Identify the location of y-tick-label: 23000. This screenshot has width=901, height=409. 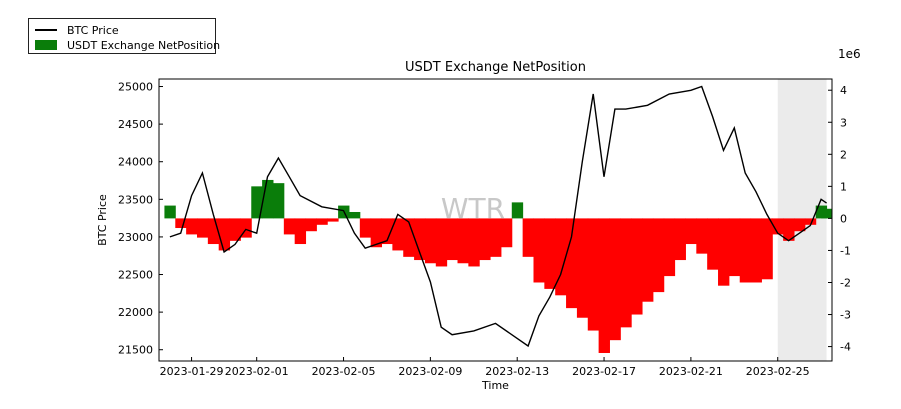
(135, 237).